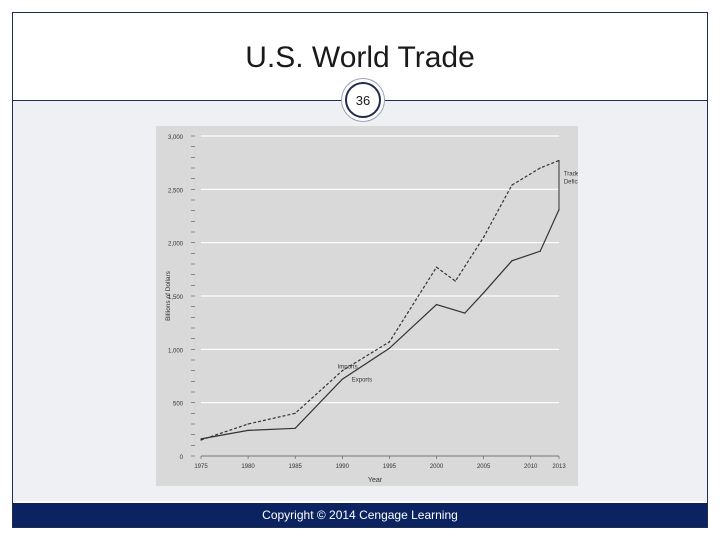 The width and height of the screenshot is (720, 540). What do you see at coordinates (176, 298) in the screenshot?
I see `y-tick-label: 1,500` at bounding box center [176, 298].